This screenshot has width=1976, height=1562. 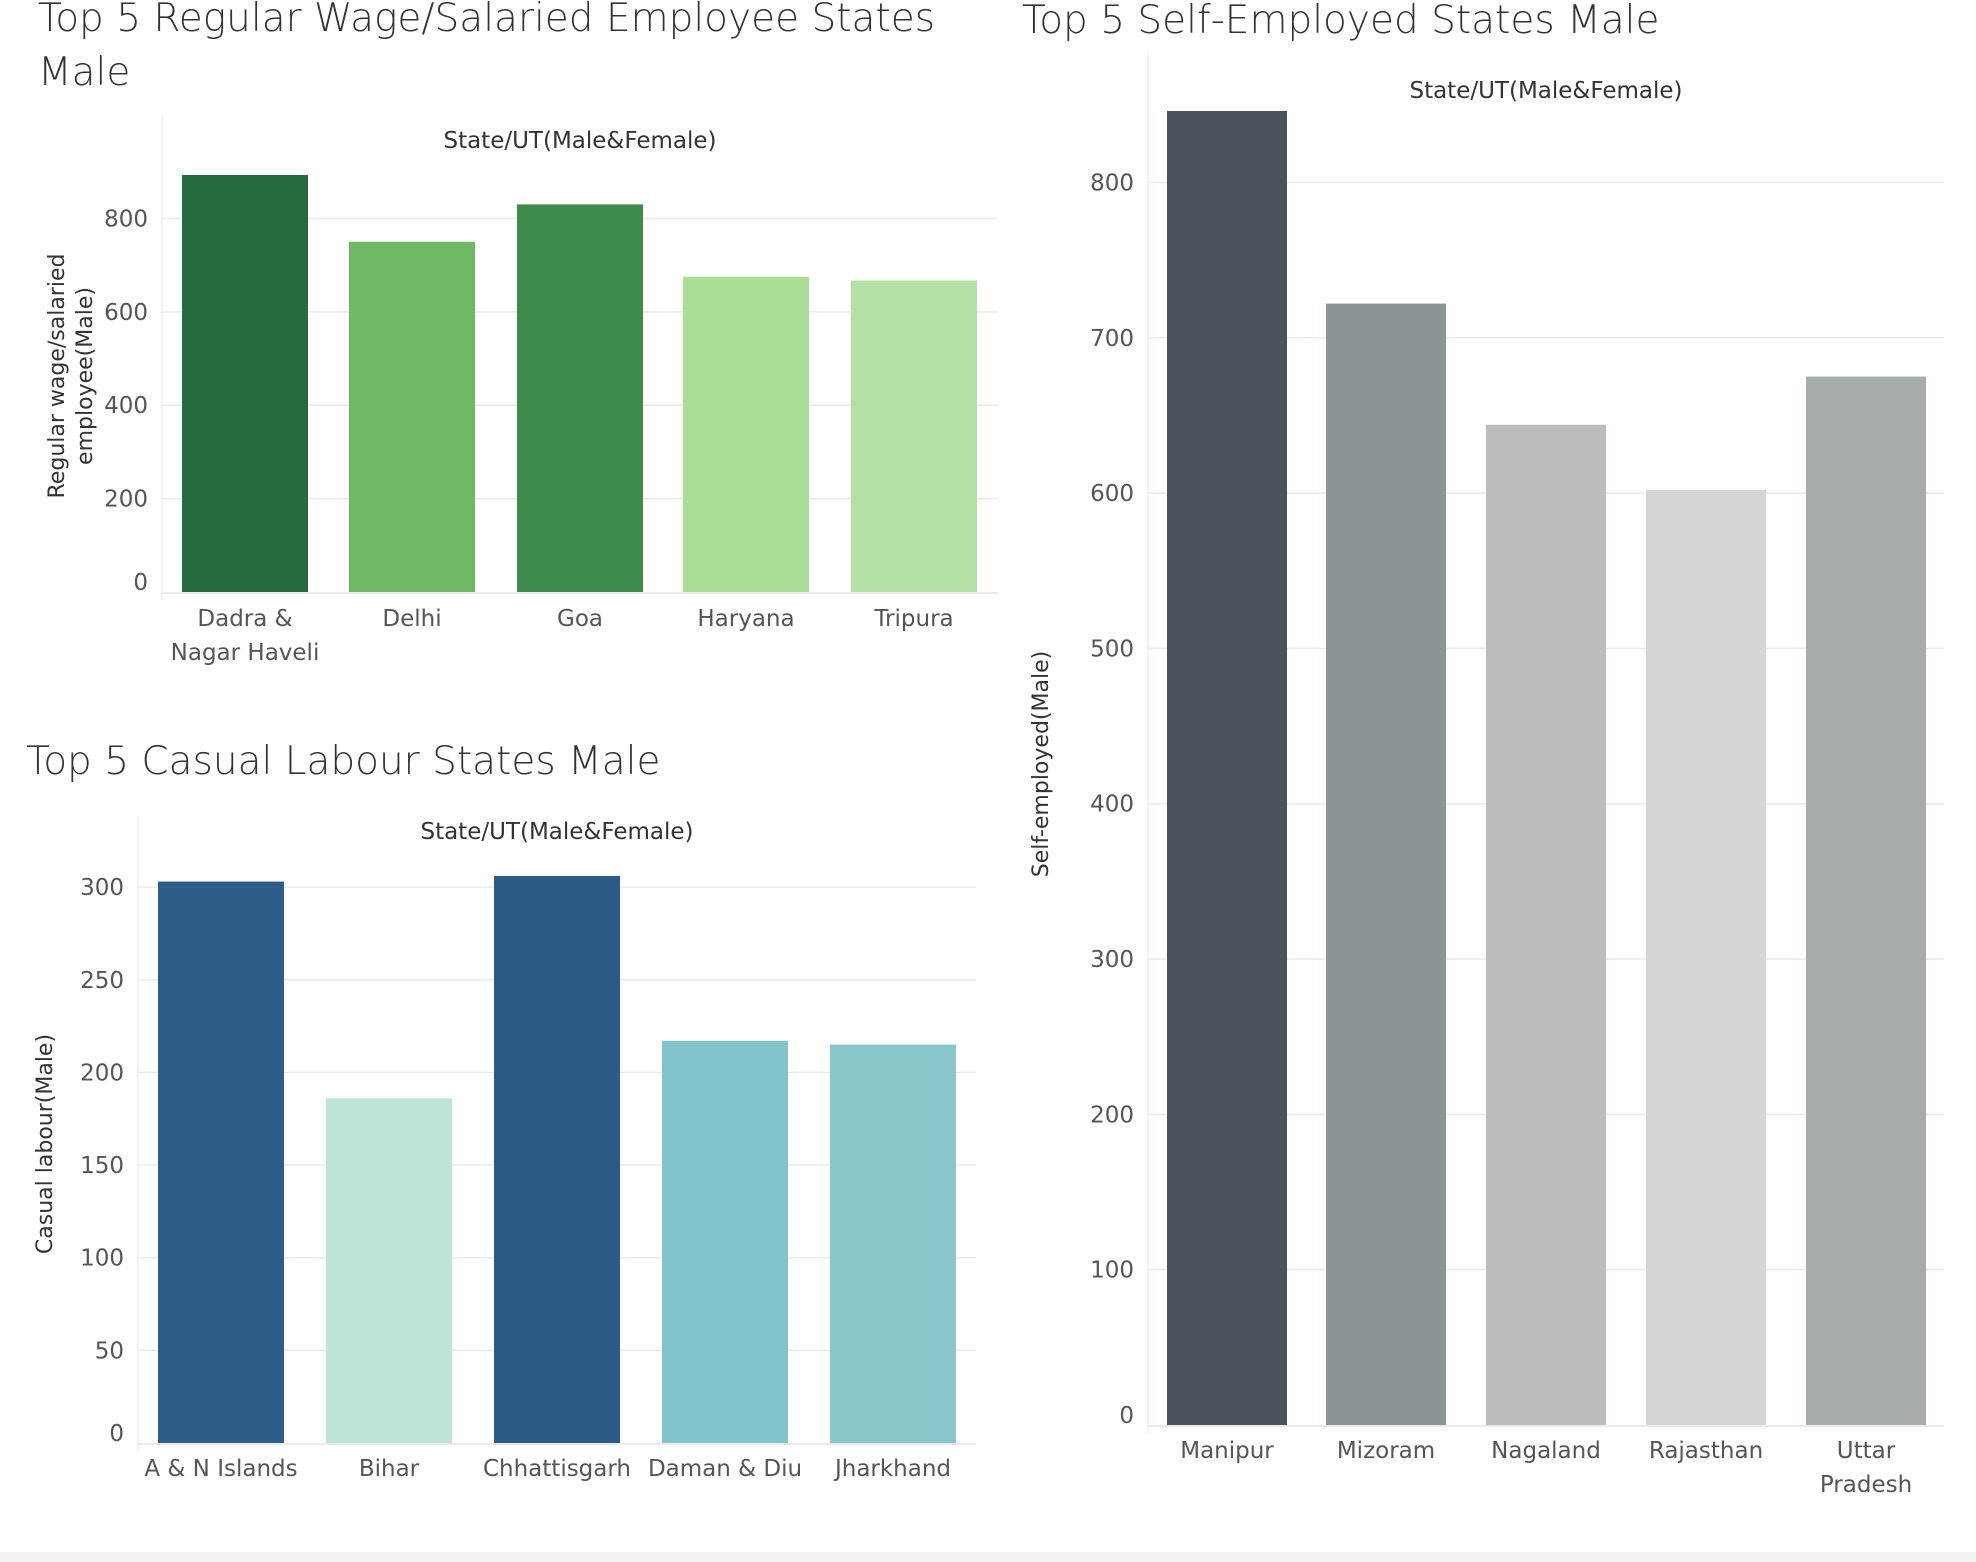 I want to click on y-tick-label: 500, so click(x=1112, y=649).